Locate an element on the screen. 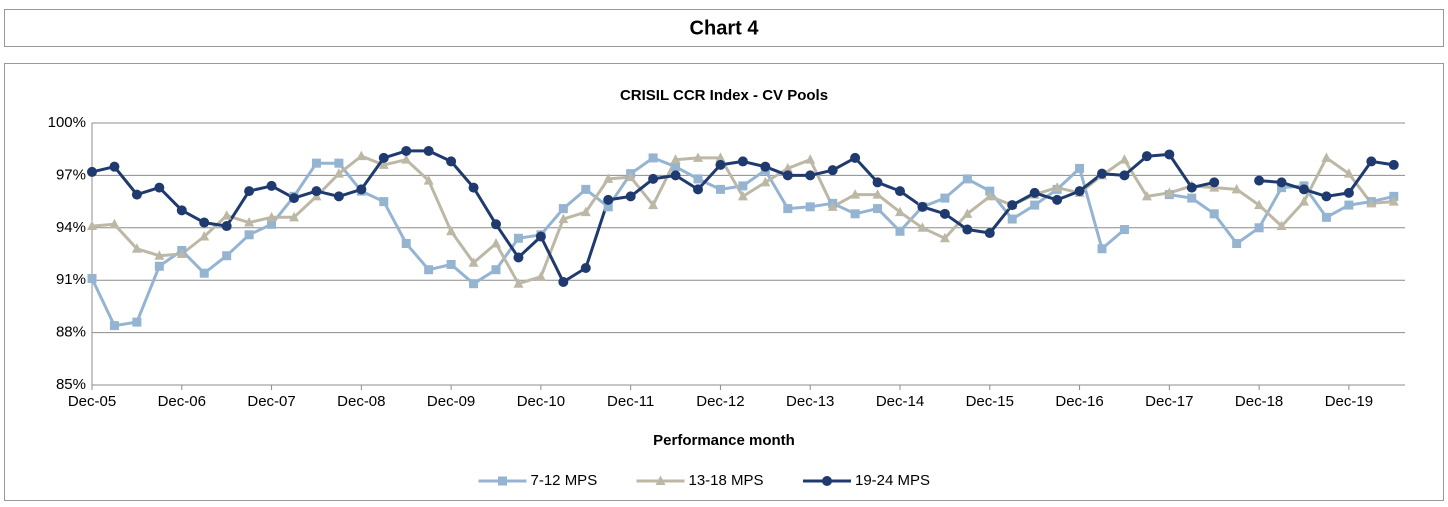 This screenshot has height=507, width=1448. y-tick-label: 91% is located at coordinates (71, 279).